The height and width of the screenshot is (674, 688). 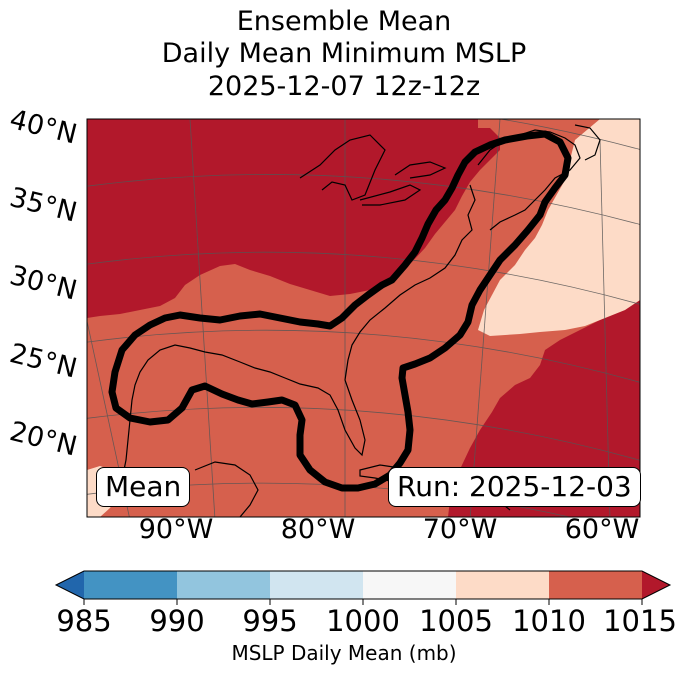 I want to click on yucatan-coast, so click(x=226, y=489).